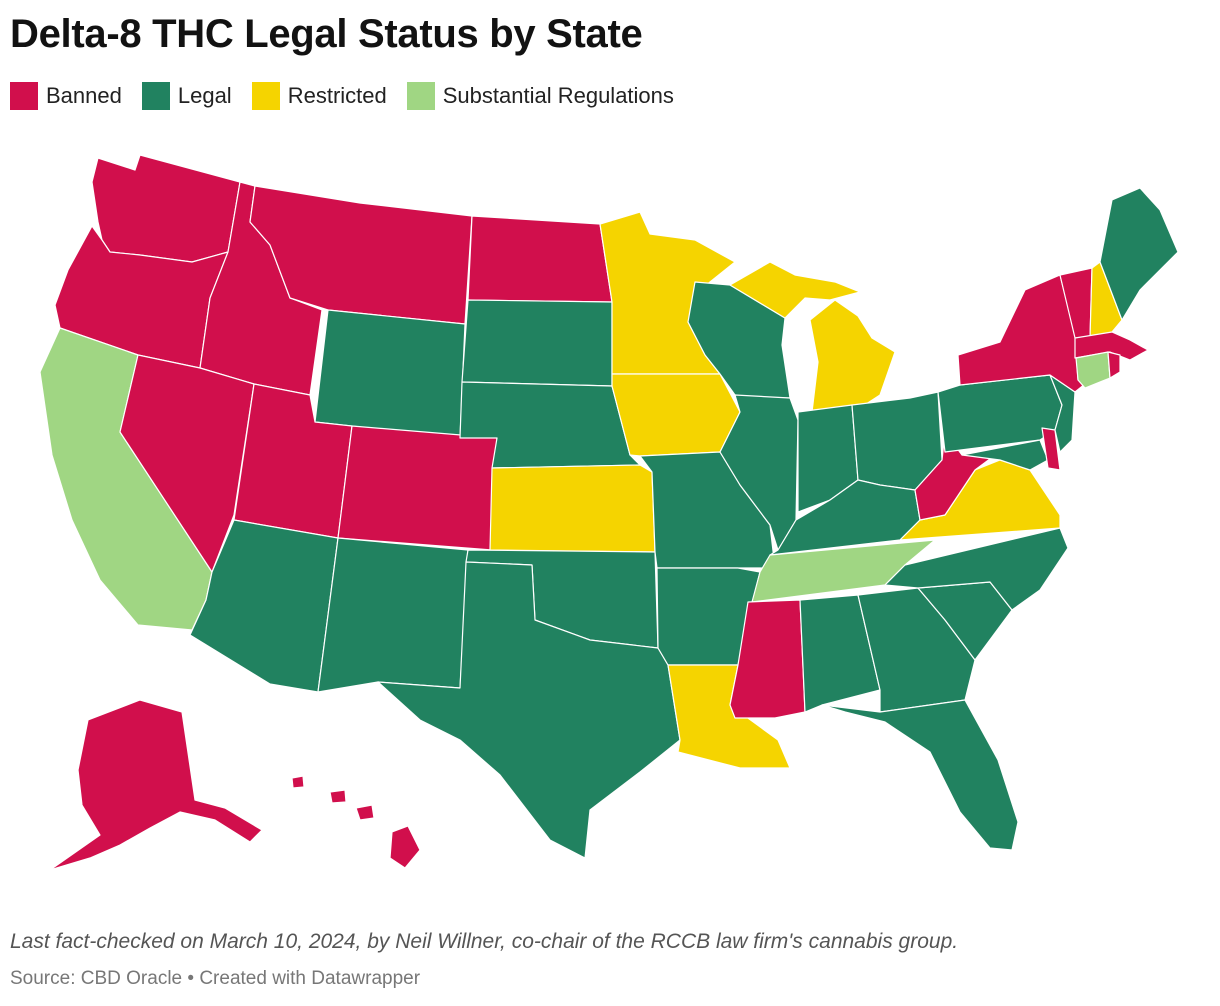 This screenshot has width=1220, height=1006. Describe the element at coordinates (405, 847) in the screenshot. I see `state-hi-big` at that location.